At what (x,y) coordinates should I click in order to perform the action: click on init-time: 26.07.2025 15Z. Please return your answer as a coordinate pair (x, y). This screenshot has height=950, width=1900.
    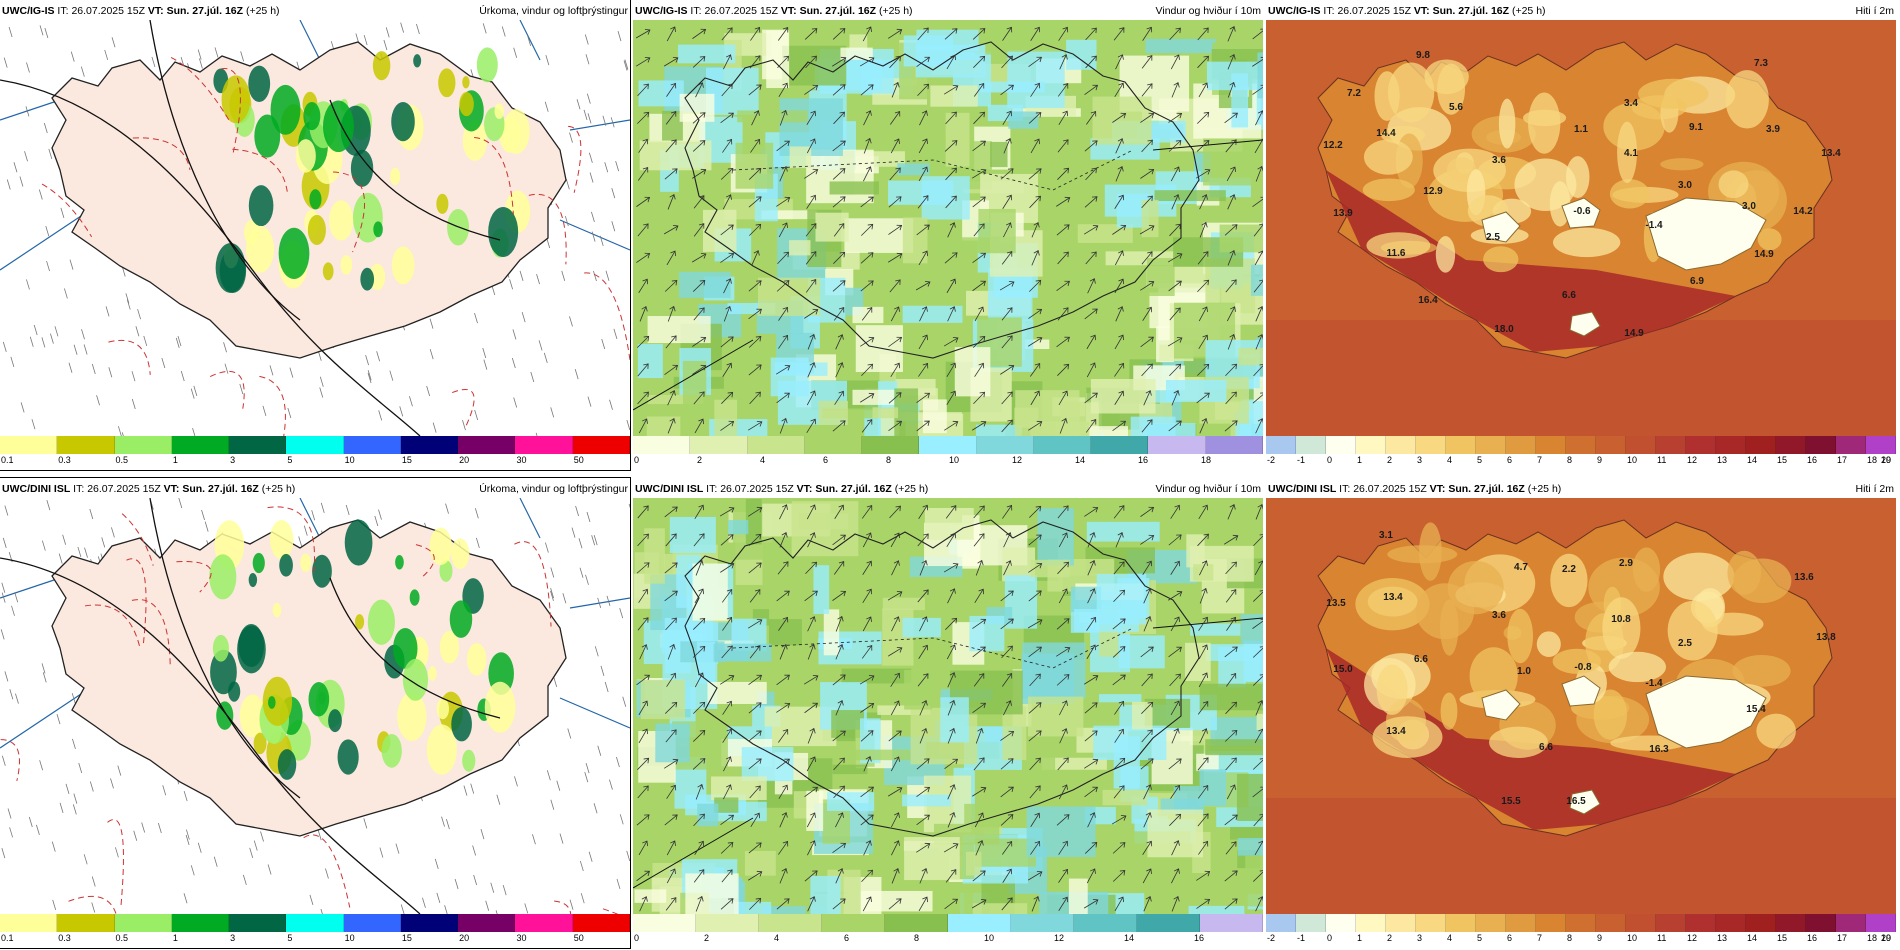
    Looking at the image, I should click on (1390, 489).